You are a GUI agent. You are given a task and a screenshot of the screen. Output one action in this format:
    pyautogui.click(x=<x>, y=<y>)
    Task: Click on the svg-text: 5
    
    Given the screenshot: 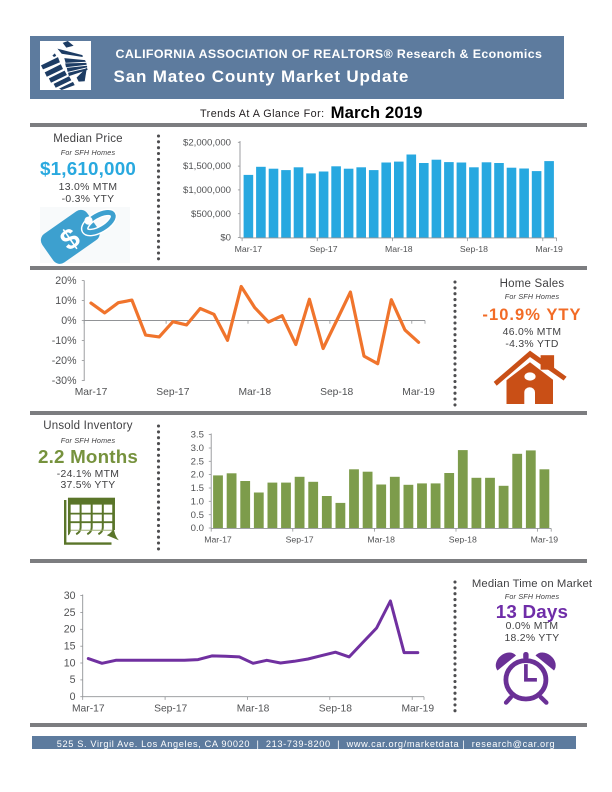 What is the action you would take?
    pyautogui.click(x=73, y=680)
    